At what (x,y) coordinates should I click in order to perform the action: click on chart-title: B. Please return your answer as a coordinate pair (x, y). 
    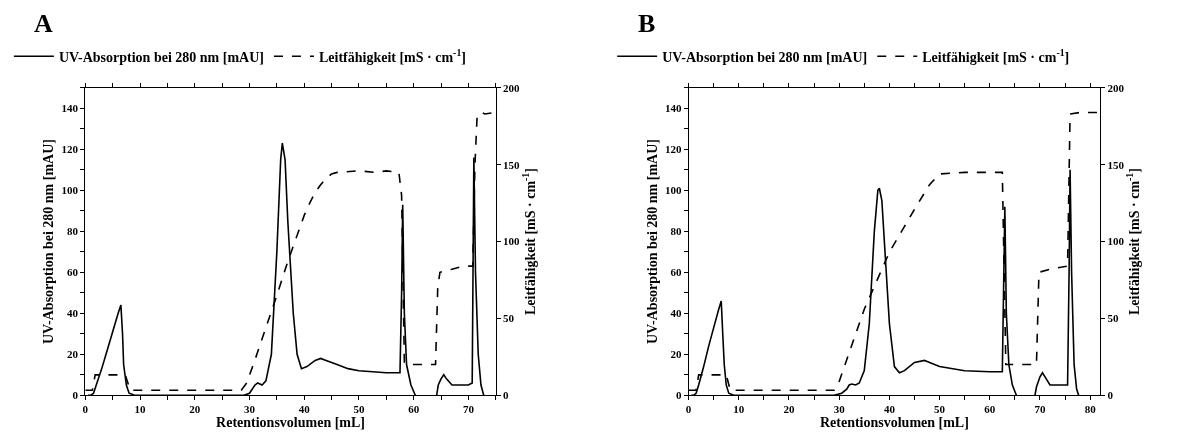
    Looking at the image, I should click on (647, 23).